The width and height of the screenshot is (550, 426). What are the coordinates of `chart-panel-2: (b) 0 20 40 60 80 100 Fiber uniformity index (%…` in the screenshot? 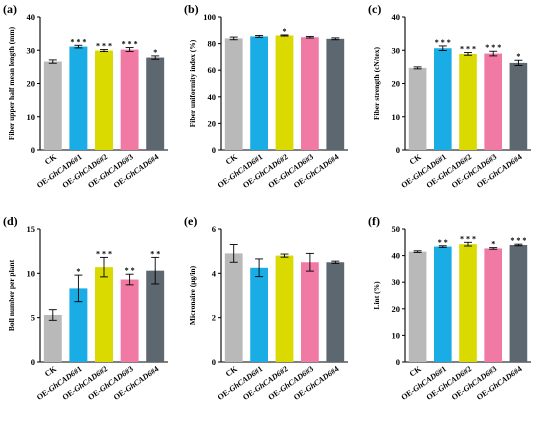 It's located at (266, 96).